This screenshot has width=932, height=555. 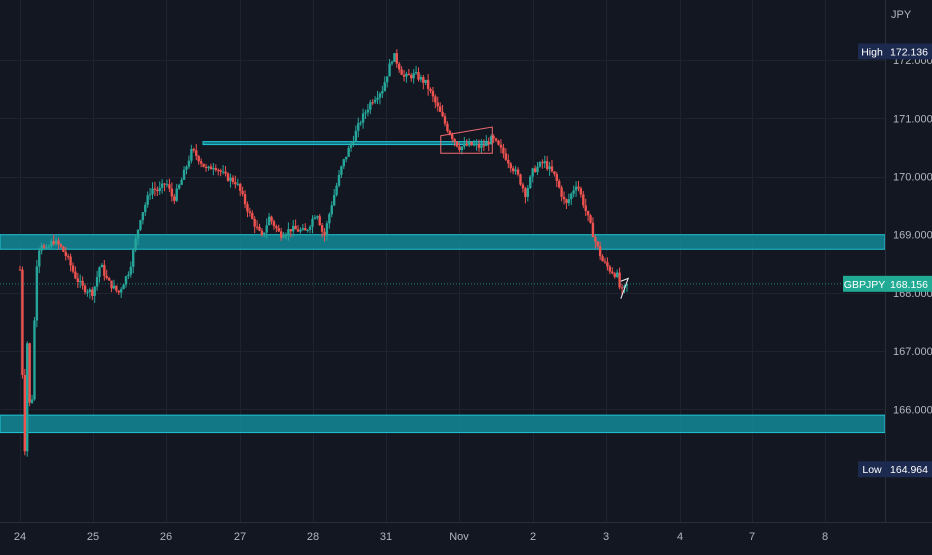 What do you see at coordinates (909, 470) in the screenshot?
I see `low-badge-value: 164.964` at bounding box center [909, 470].